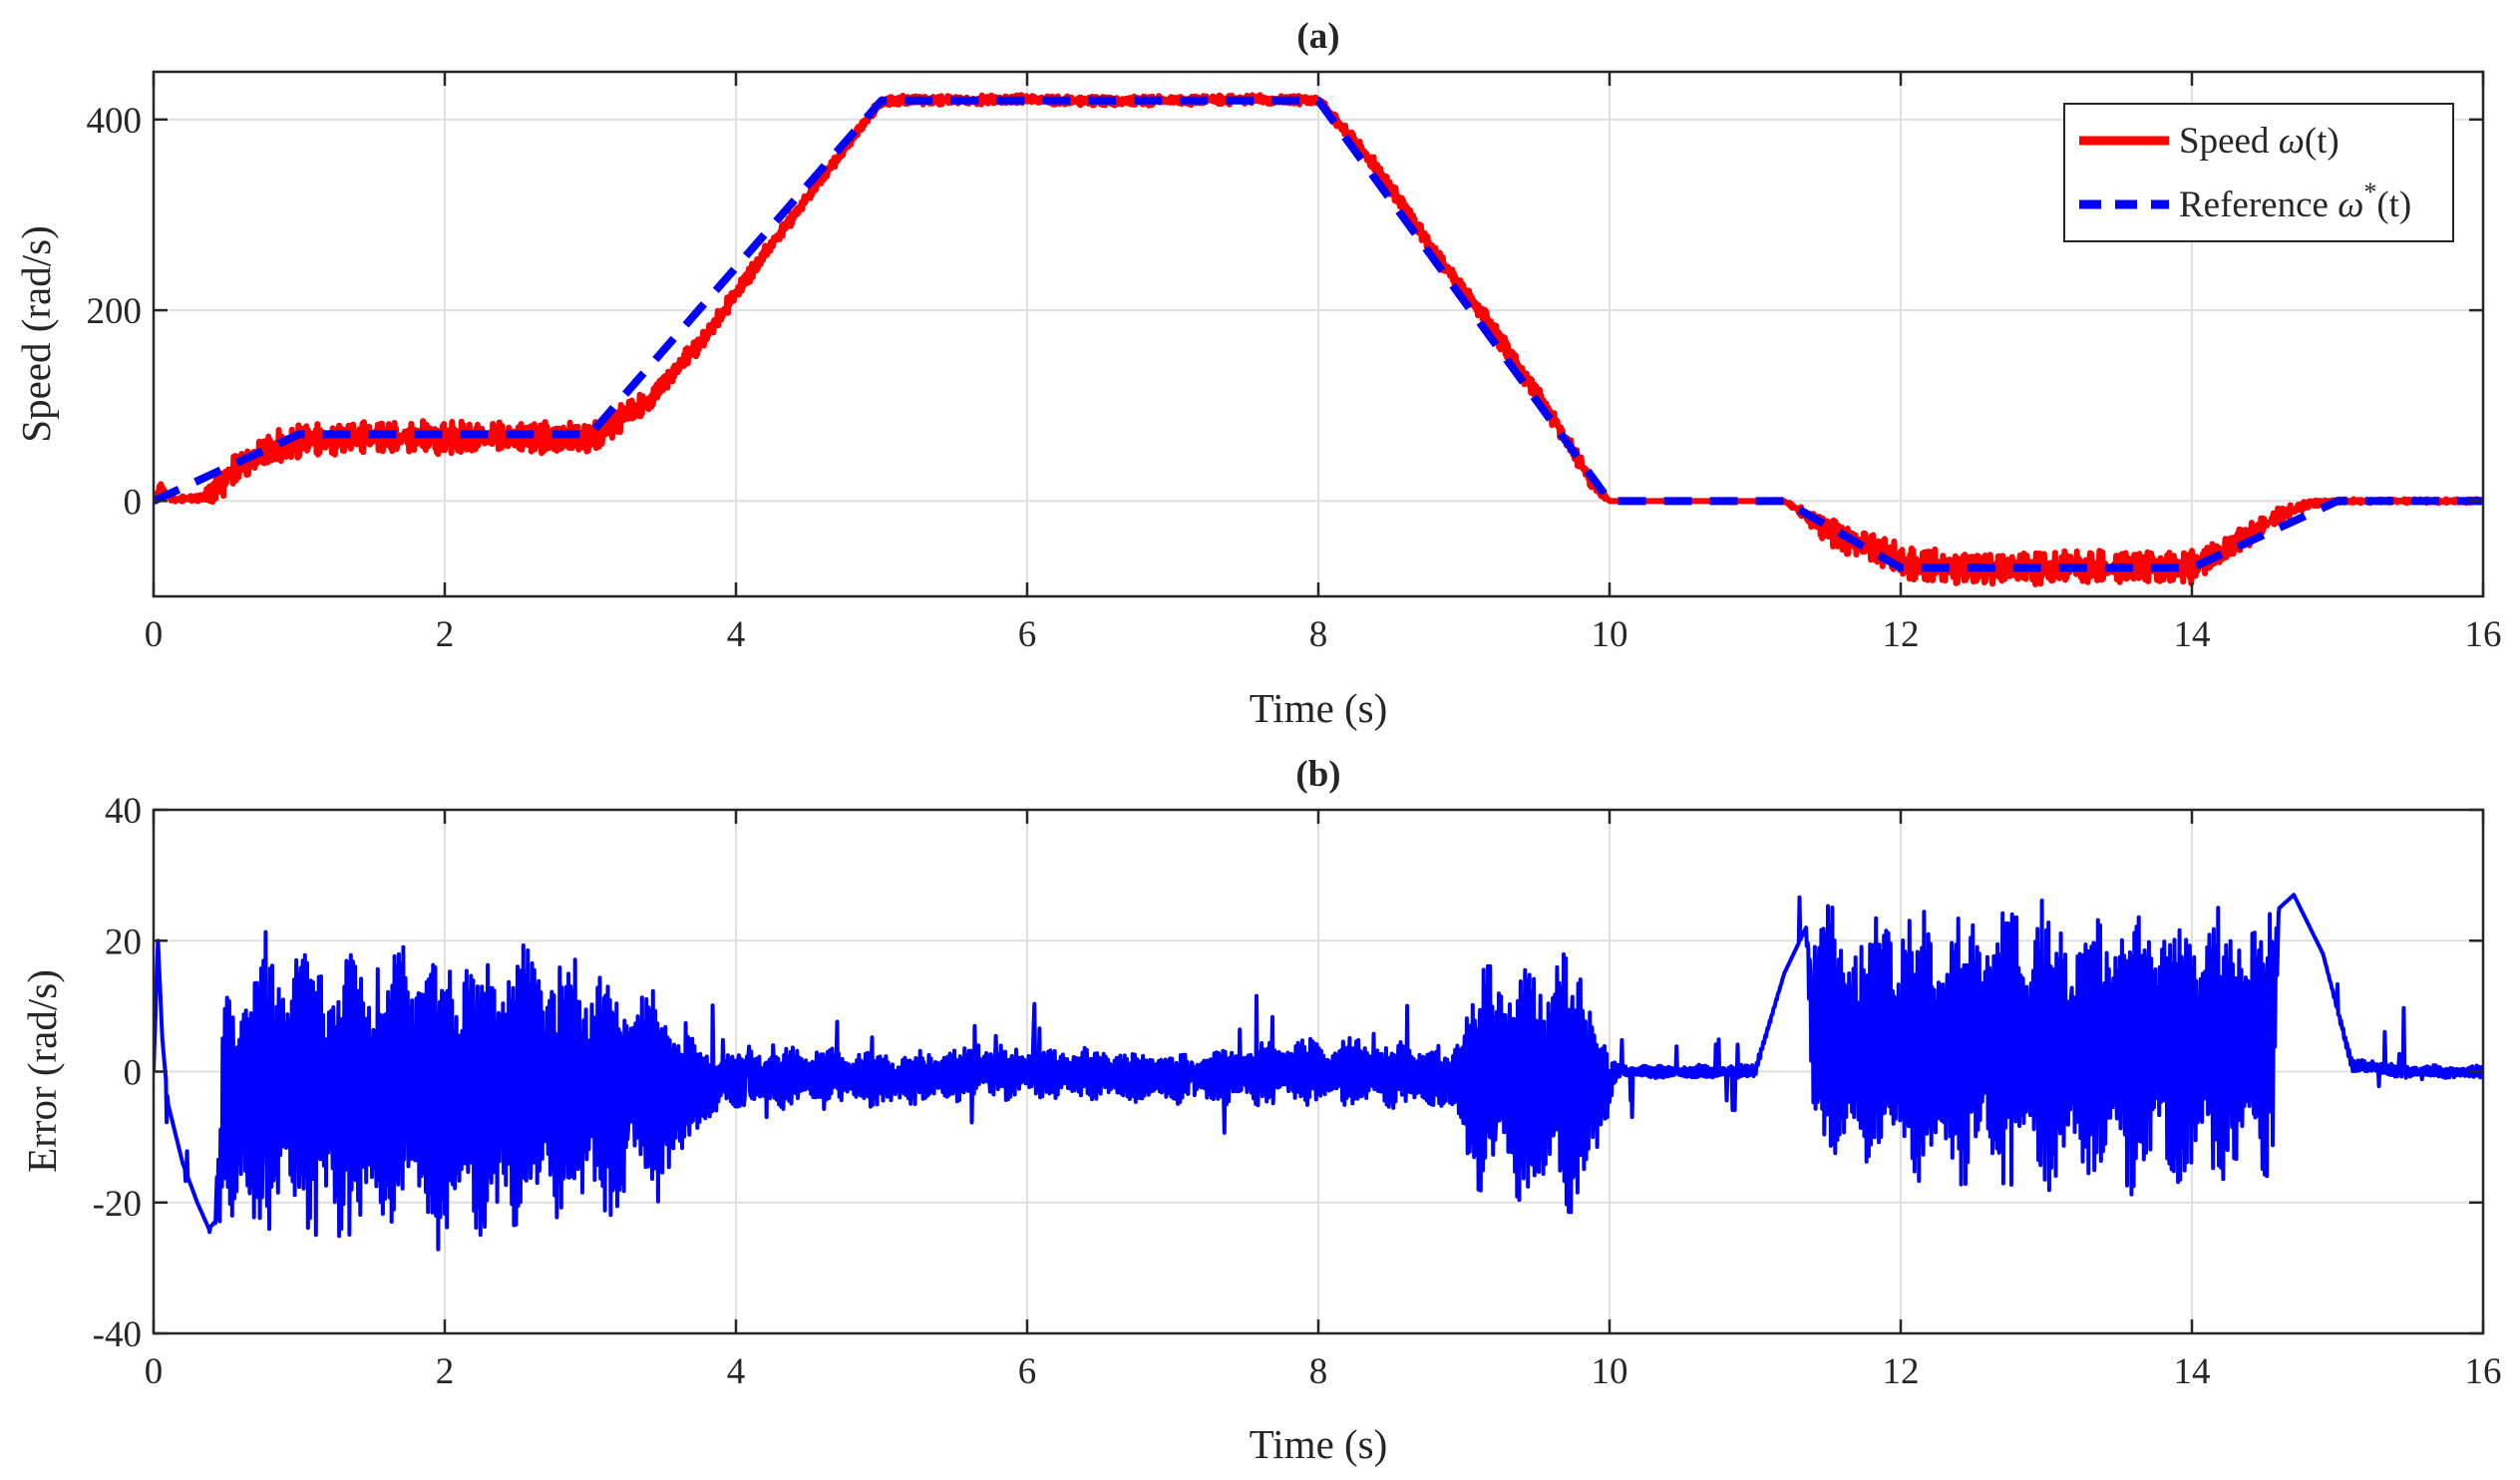 Image resolution: width=2520 pixels, height=1480 pixels. I want to click on error-y-tick-label-2: 0, so click(133, 1073).